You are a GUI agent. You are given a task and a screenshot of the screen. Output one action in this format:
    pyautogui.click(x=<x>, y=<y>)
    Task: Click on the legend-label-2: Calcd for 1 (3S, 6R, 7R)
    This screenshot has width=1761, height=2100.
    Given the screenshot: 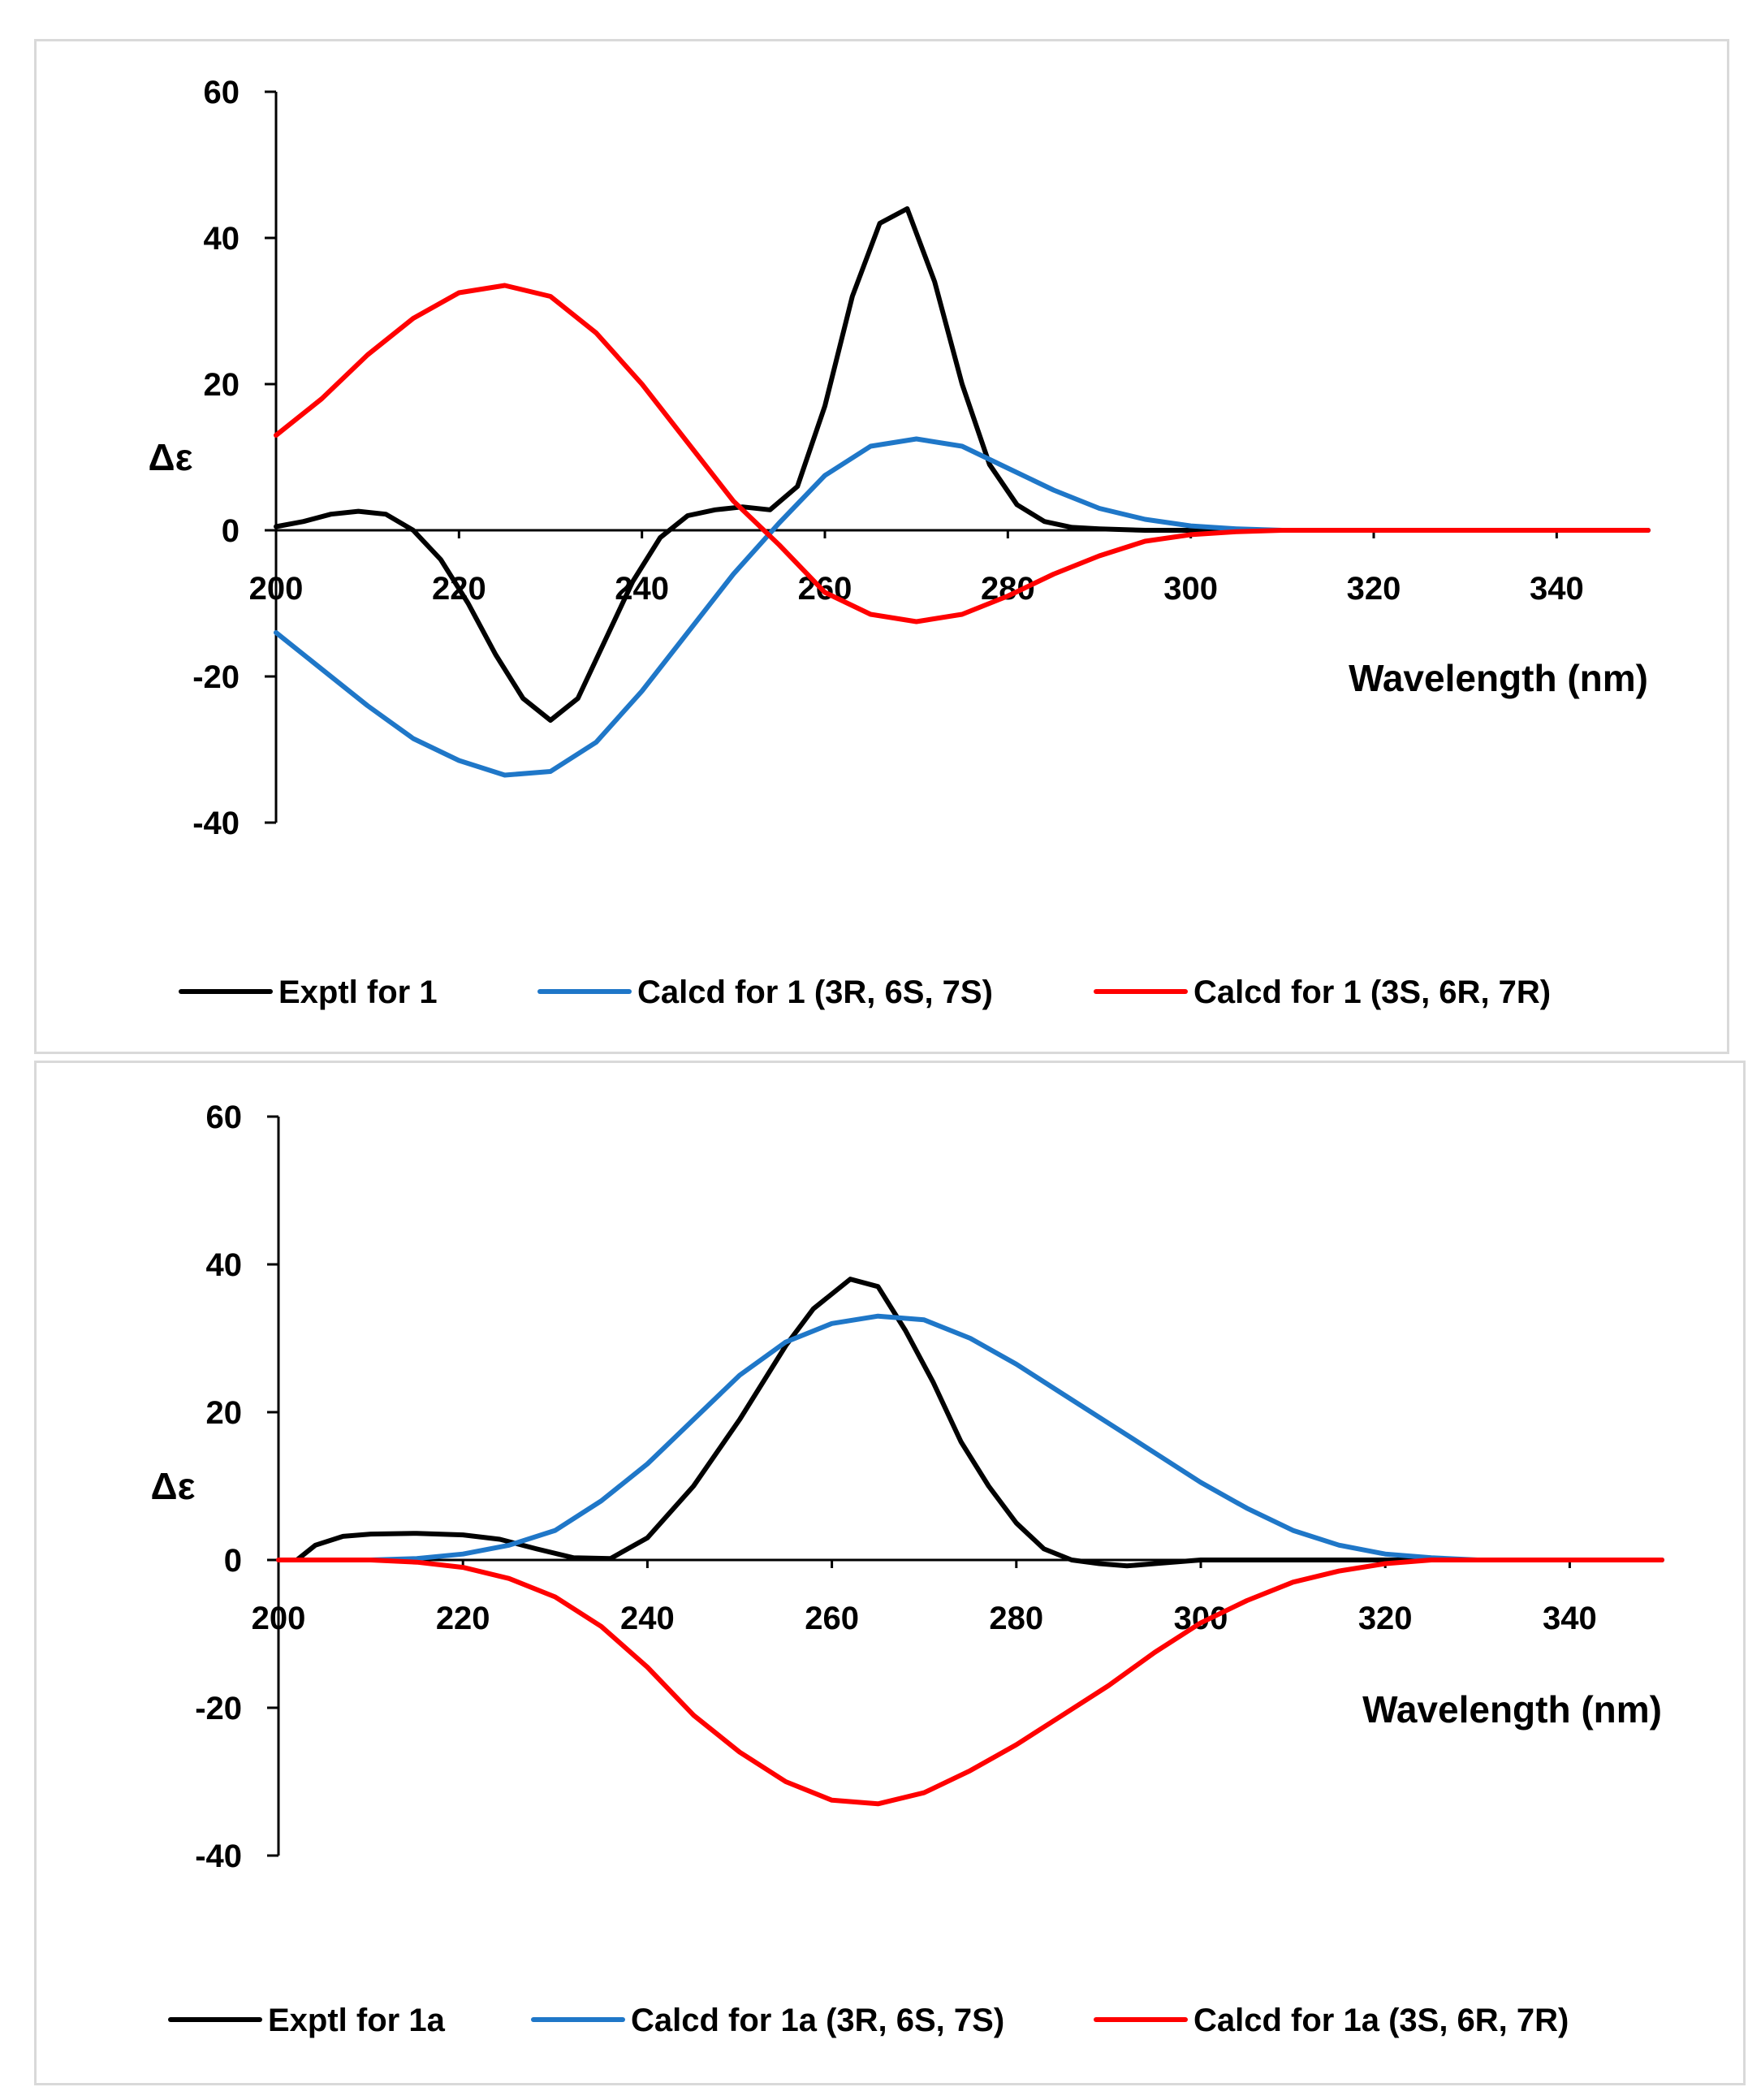 What is the action you would take?
    pyautogui.click(x=1372, y=992)
    